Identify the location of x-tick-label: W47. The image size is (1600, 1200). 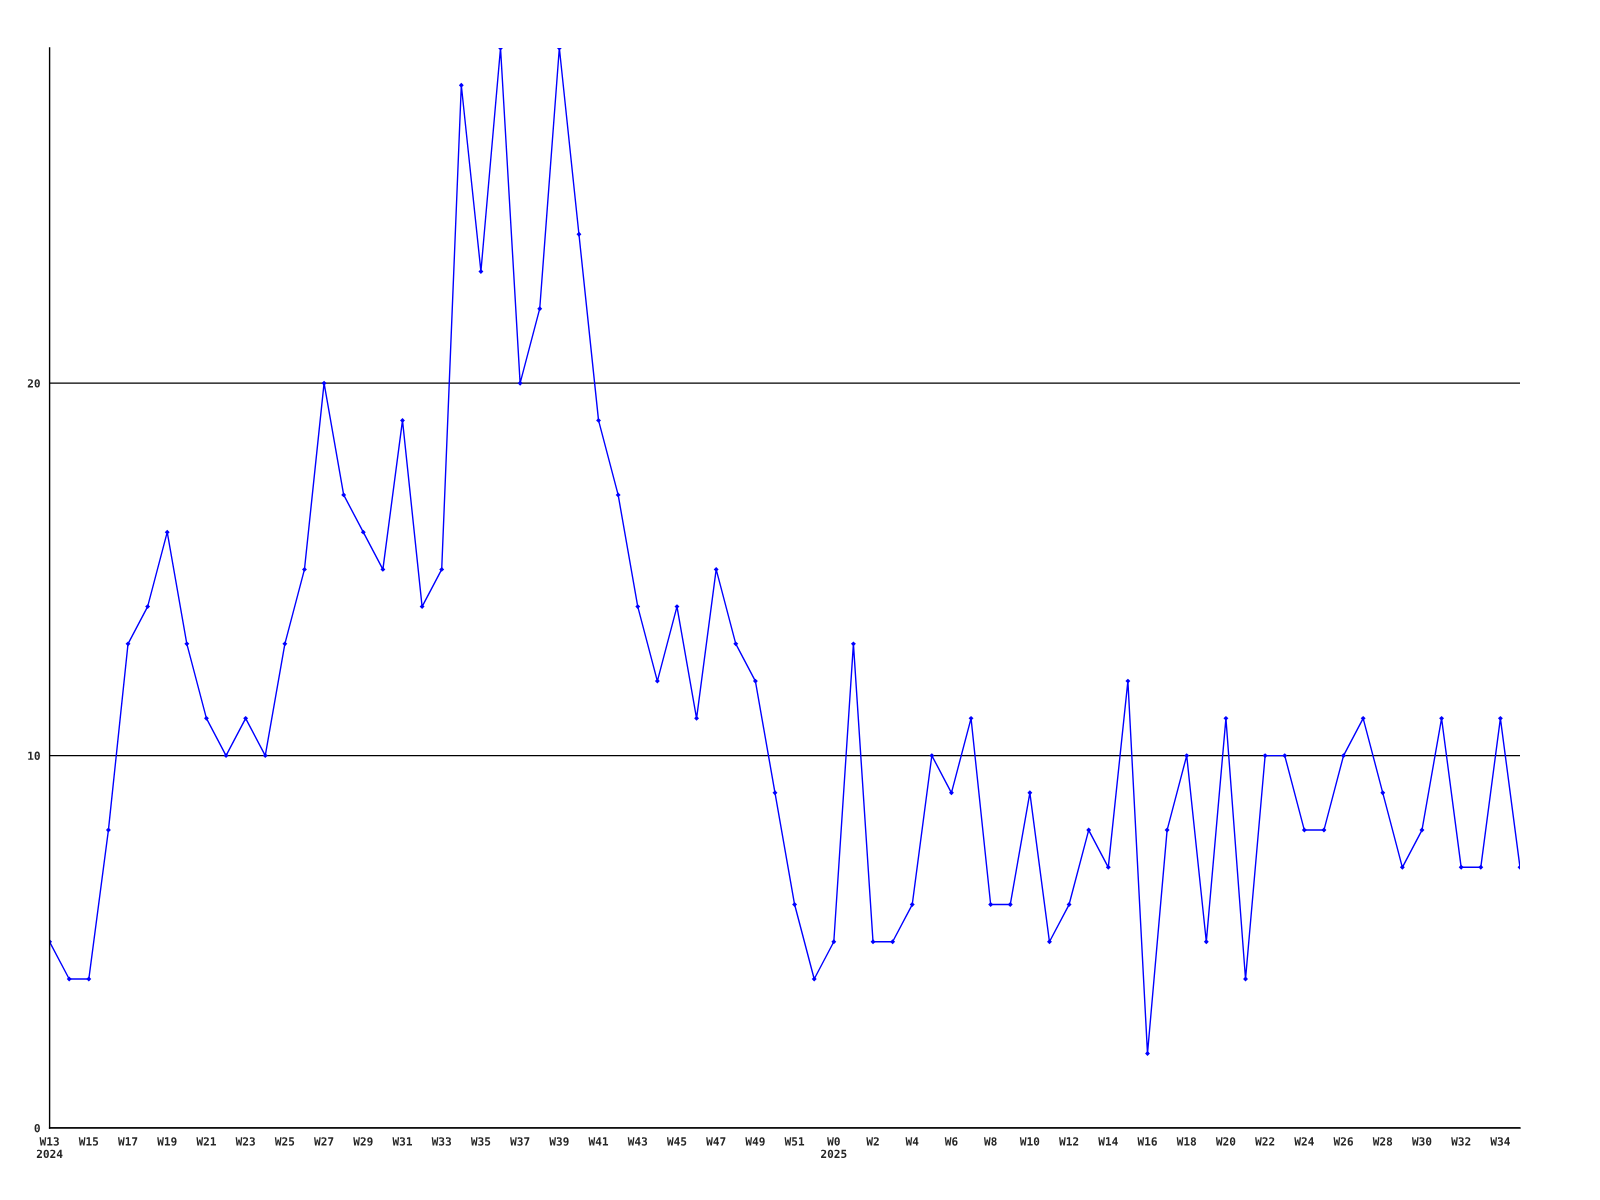
(716, 1141).